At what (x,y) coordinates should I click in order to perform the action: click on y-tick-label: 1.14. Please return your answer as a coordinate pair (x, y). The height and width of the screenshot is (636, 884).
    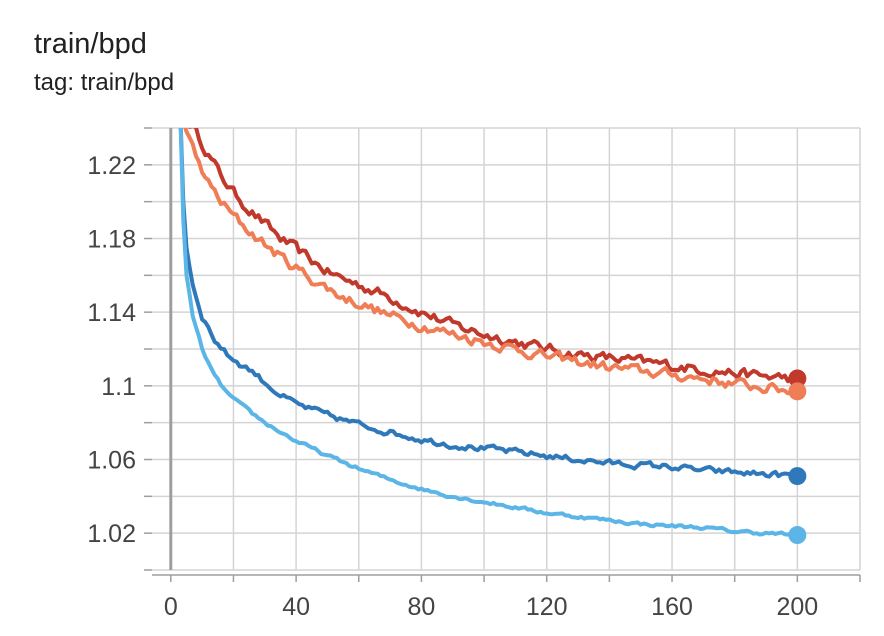
    Looking at the image, I should click on (111, 313).